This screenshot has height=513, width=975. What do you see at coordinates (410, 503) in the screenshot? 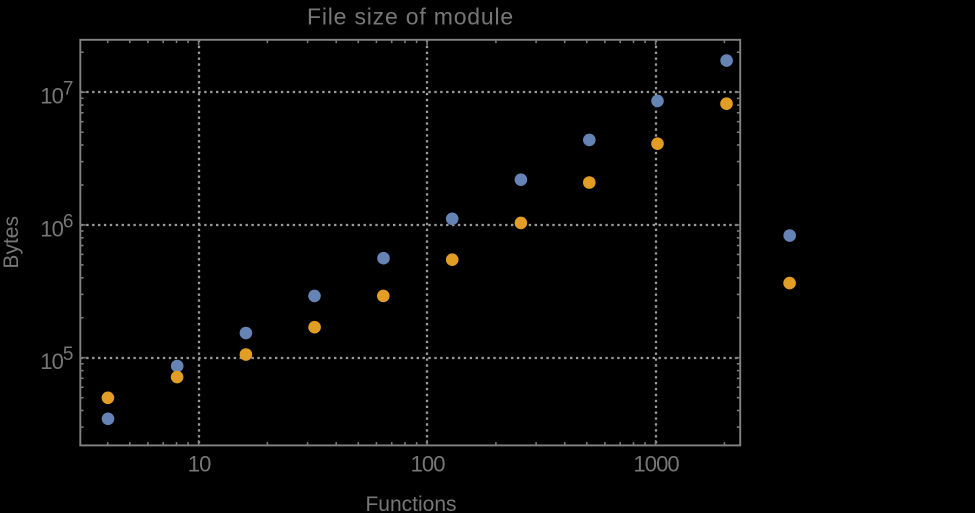
I see `svg-text: Functions` at bounding box center [410, 503].